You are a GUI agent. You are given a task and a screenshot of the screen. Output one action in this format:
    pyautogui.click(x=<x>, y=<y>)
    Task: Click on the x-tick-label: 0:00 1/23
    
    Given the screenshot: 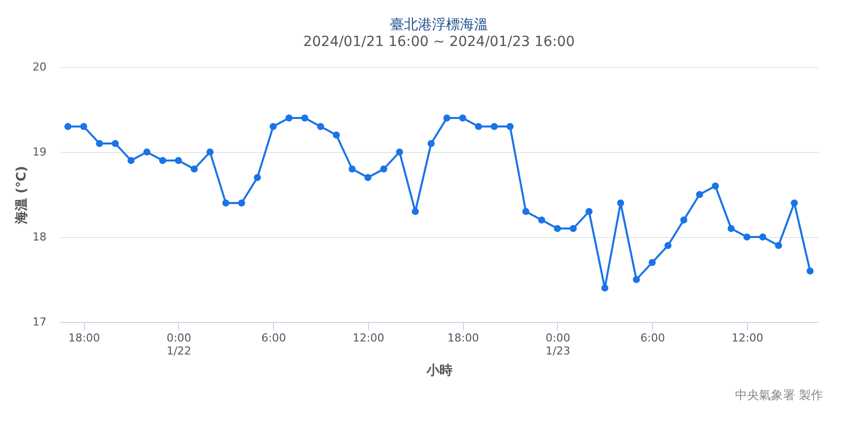 What is the action you would take?
    pyautogui.click(x=558, y=345)
    